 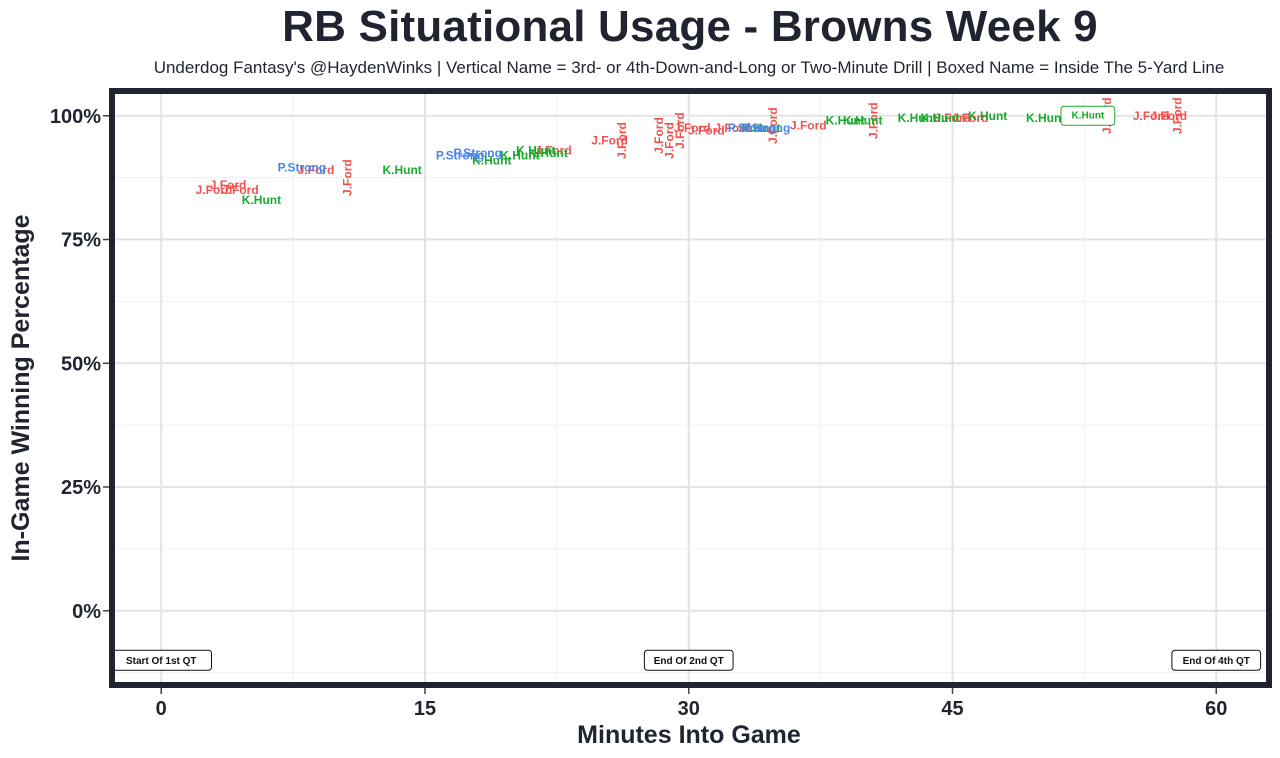 I want to click on x-tick-label: 45, so click(x=952, y=709).